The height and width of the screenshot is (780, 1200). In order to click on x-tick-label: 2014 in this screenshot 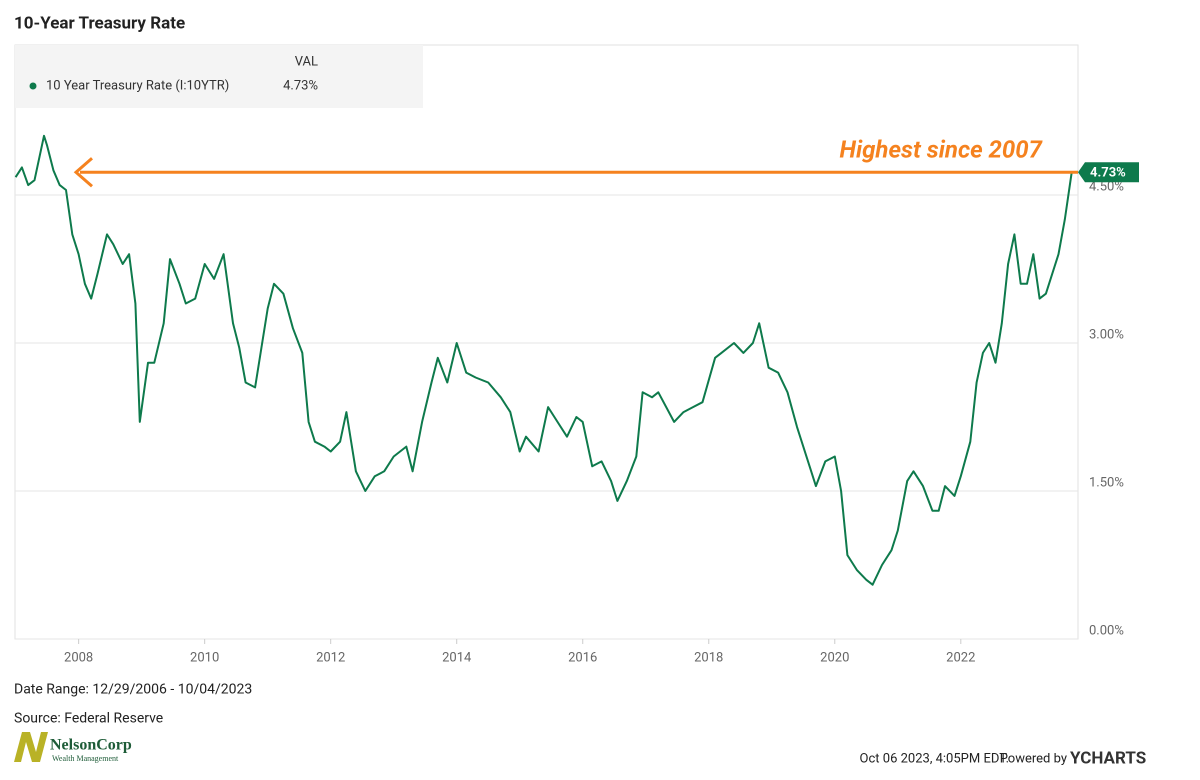, I will do `click(457, 657)`.